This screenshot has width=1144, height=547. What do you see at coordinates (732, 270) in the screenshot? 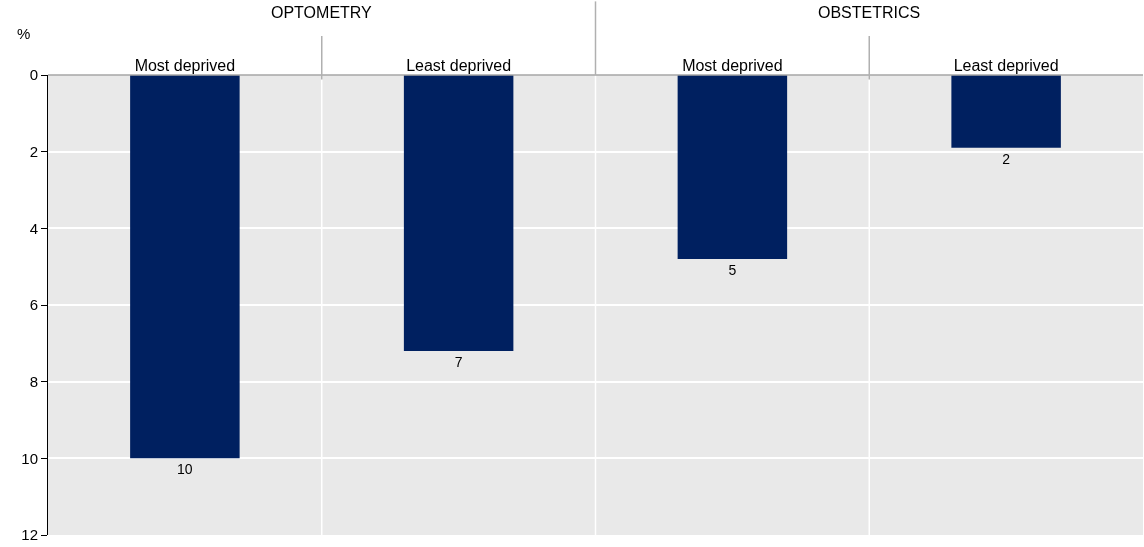
I see `data-label: 5` at bounding box center [732, 270].